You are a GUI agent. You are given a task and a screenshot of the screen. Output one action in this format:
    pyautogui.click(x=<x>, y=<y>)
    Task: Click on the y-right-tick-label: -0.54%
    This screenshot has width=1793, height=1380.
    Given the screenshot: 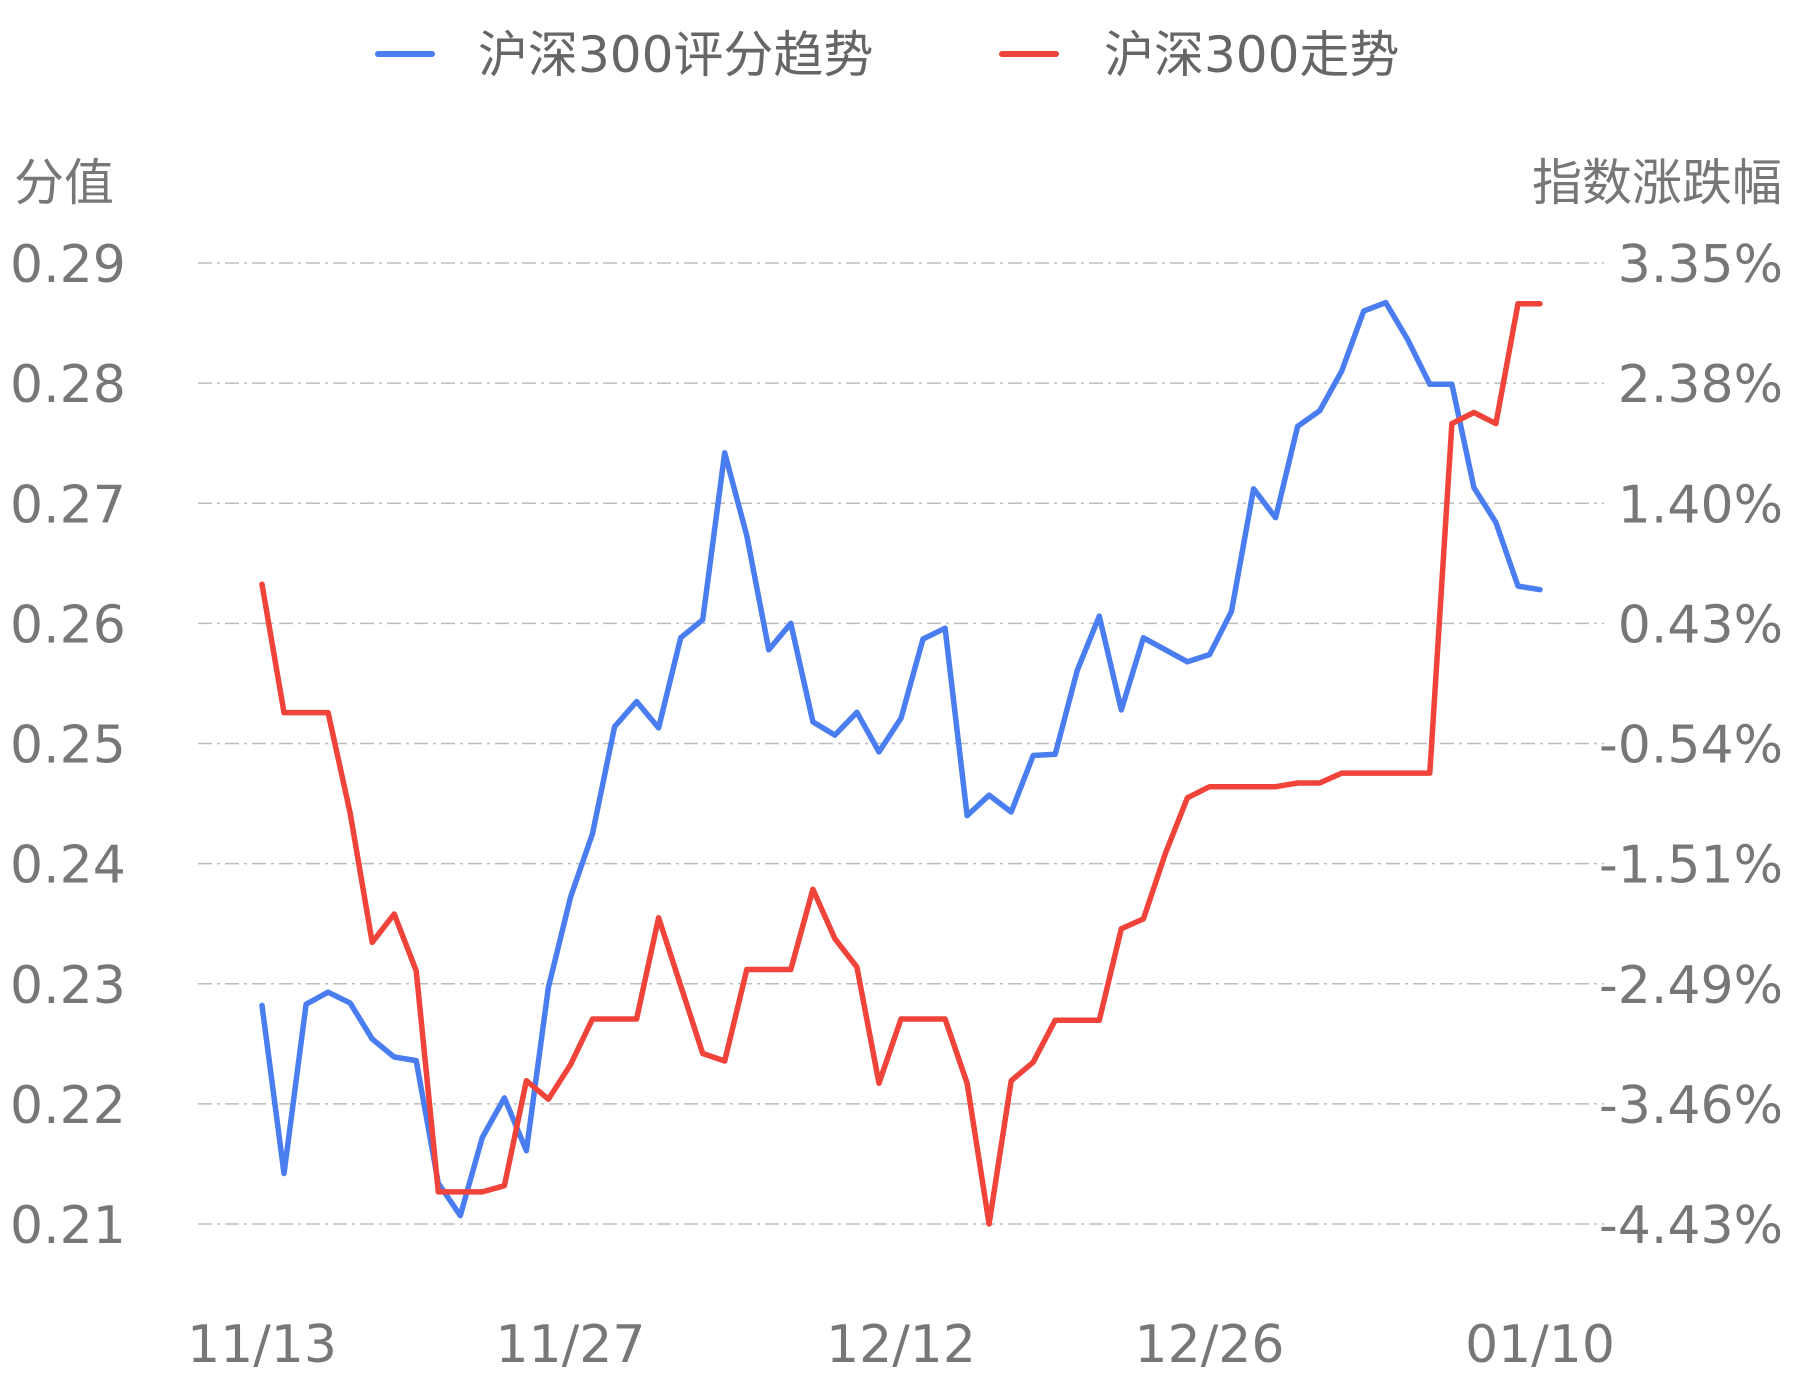 What is the action you would take?
    pyautogui.click(x=1691, y=746)
    